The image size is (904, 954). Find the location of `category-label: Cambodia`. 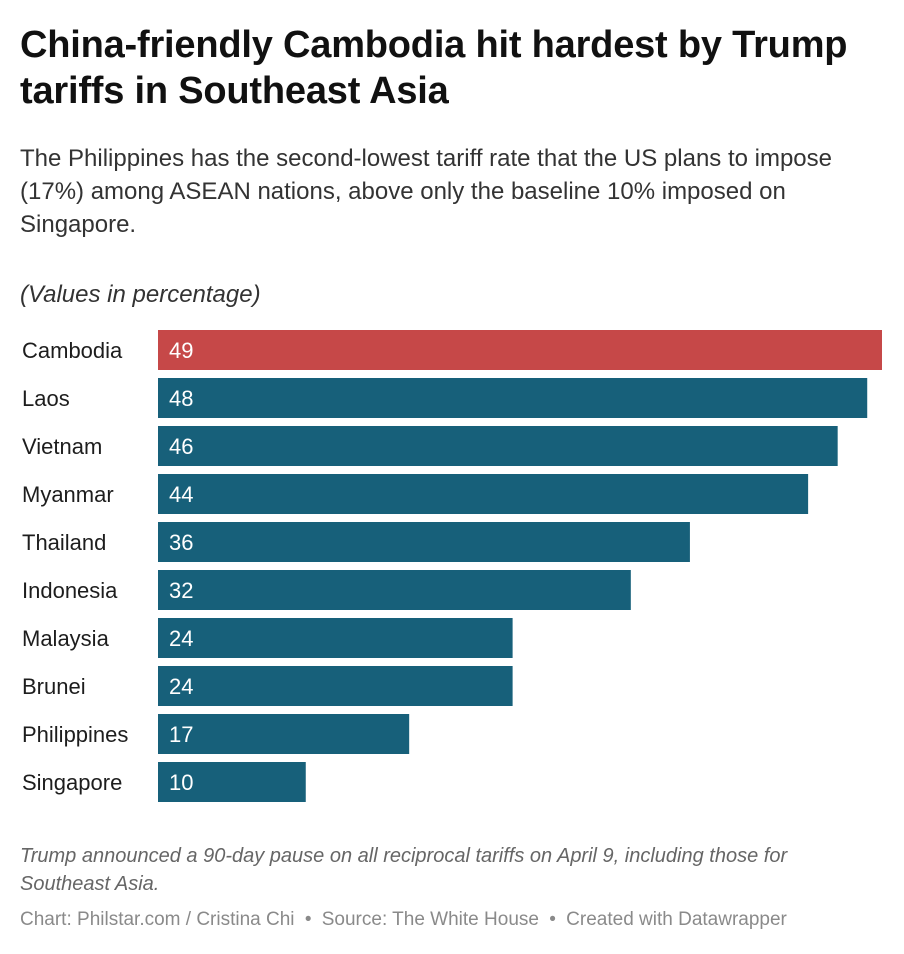

category-label: Cambodia is located at coordinates (72, 350).